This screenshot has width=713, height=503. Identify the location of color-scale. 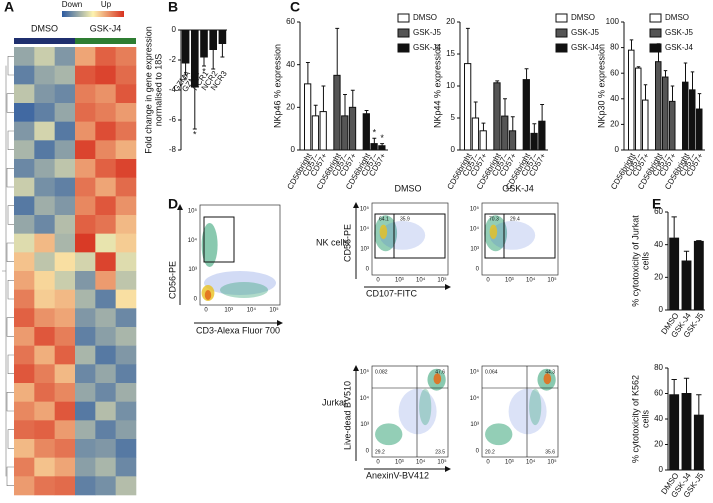
(93, 14).